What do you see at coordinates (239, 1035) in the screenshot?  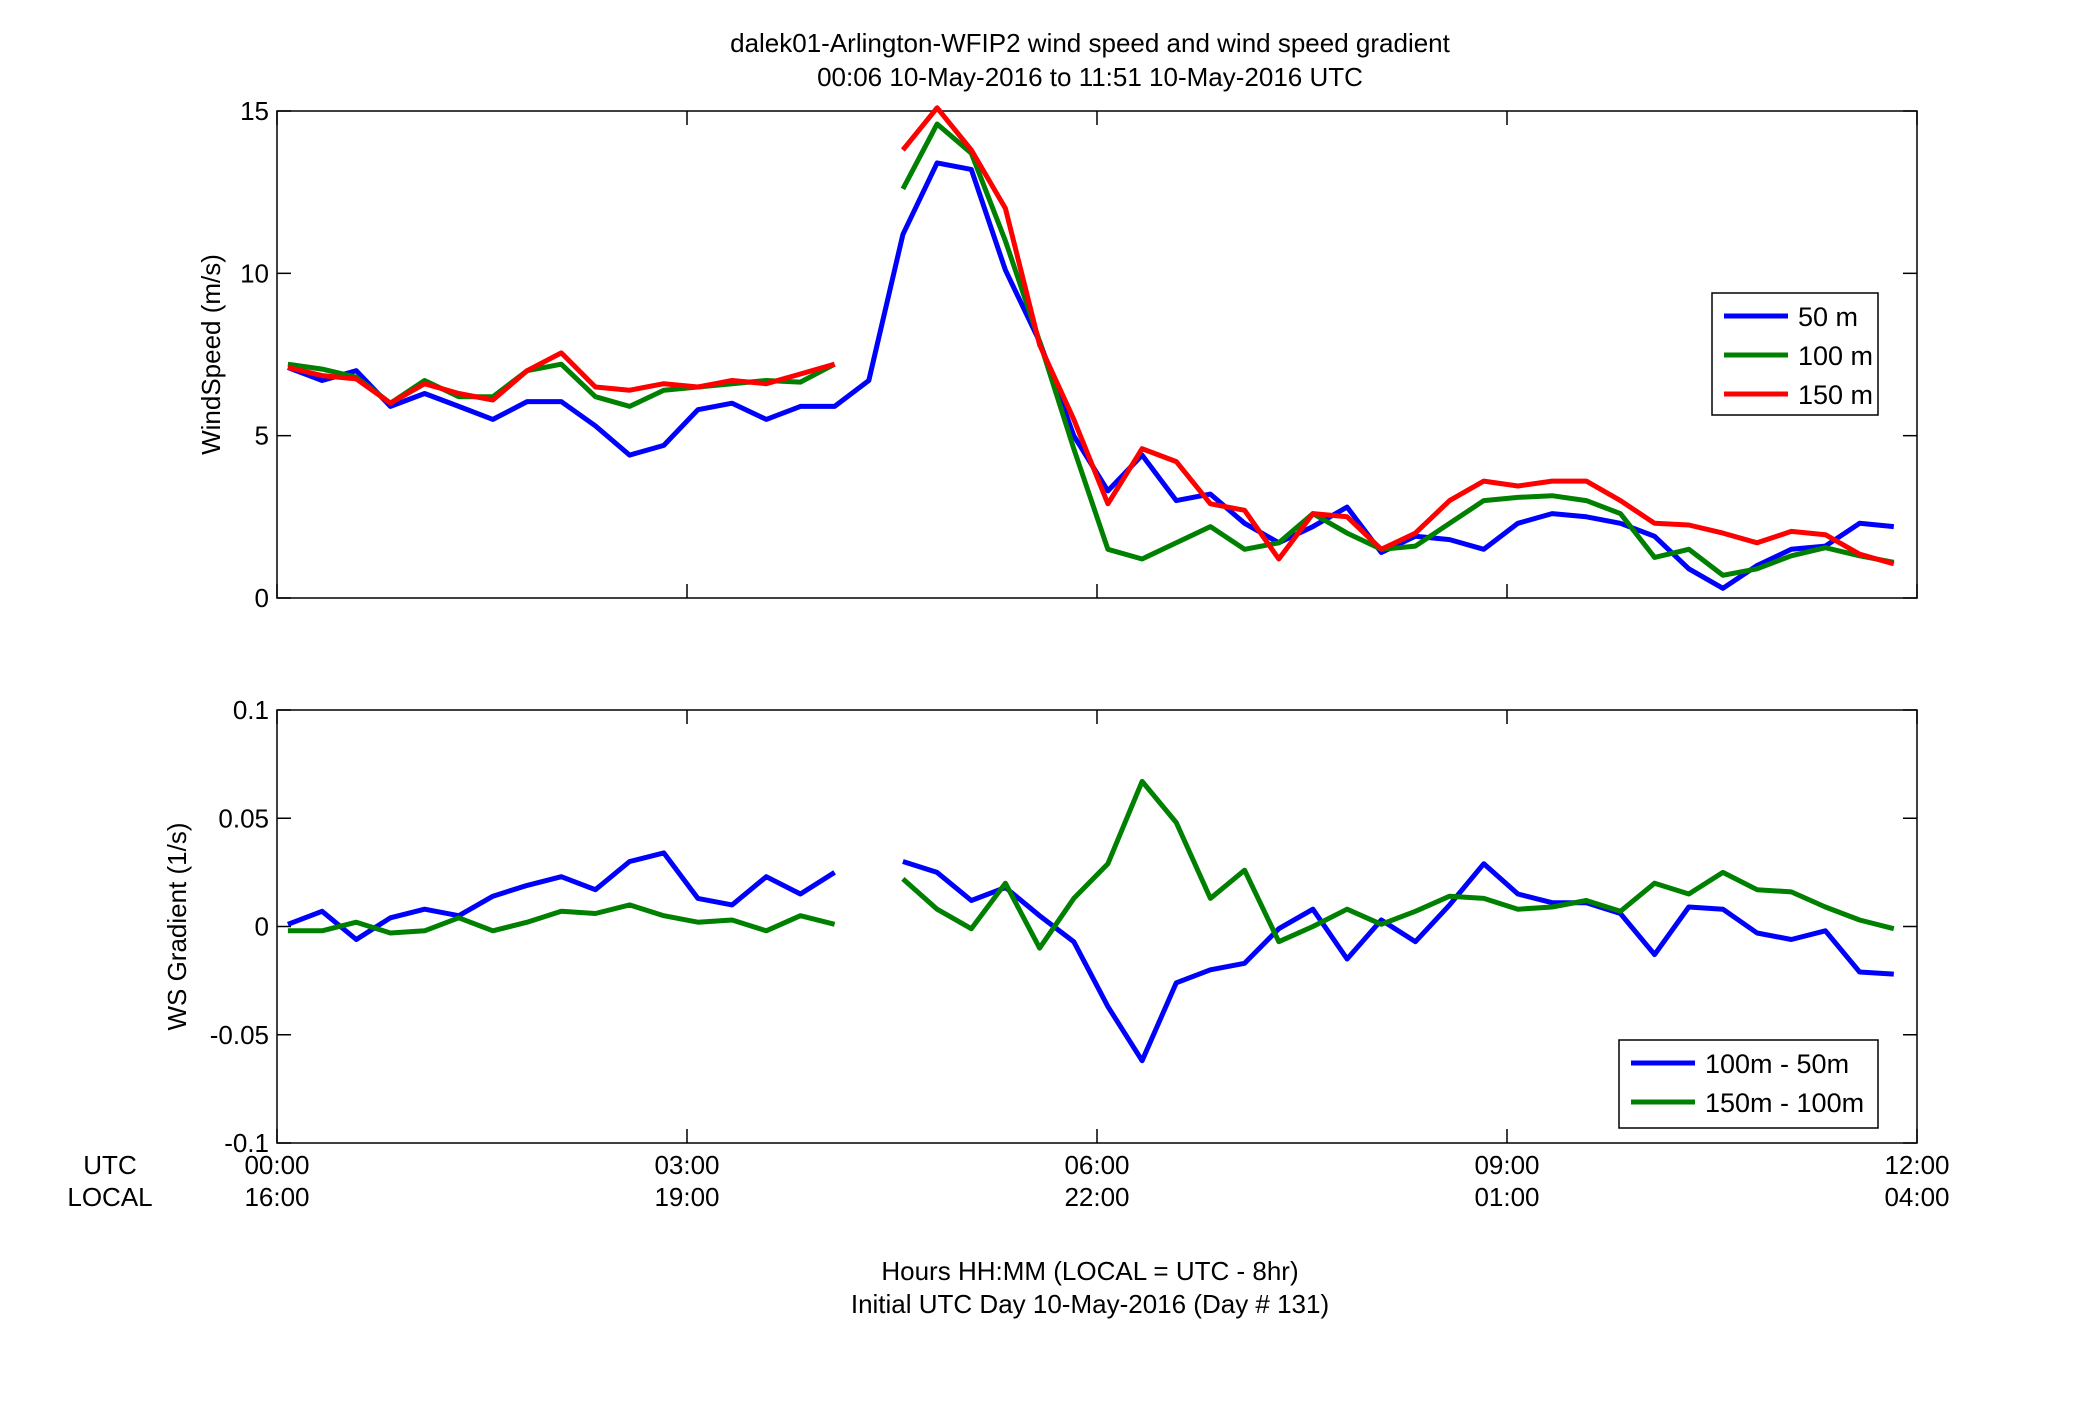 I see `grad-ytick-label: -0.05` at bounding box center [239, 1035].